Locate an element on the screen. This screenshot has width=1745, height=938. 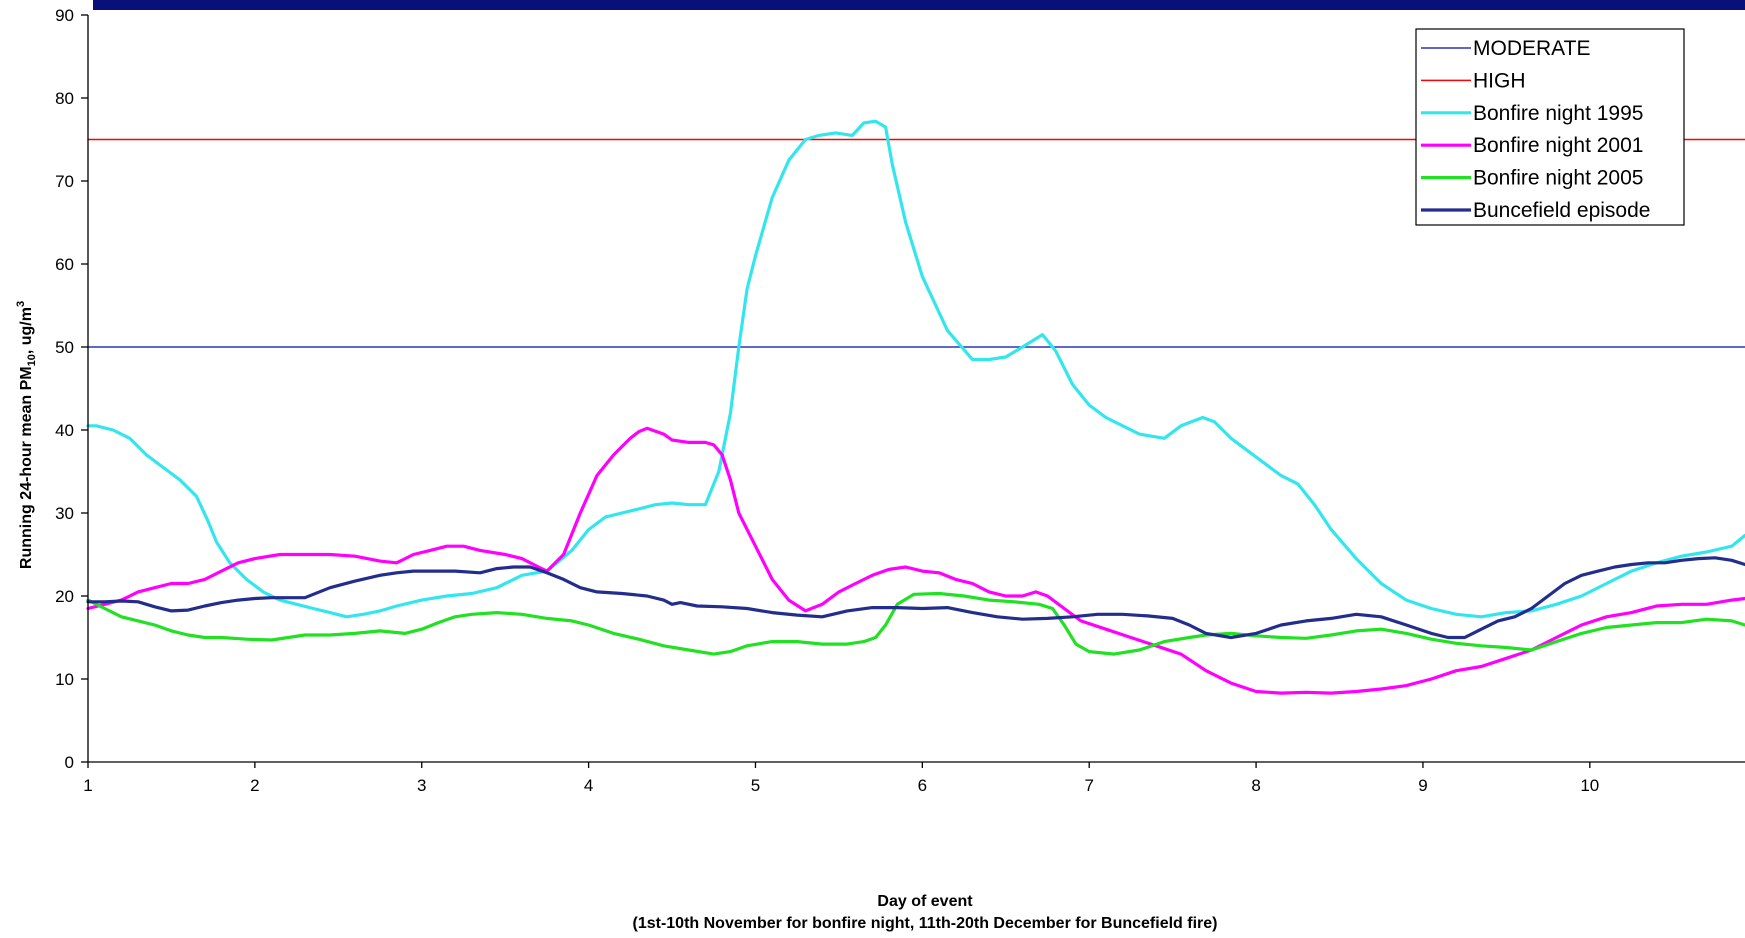
x-tick-label: 1 is located at coordinates (87, 785).